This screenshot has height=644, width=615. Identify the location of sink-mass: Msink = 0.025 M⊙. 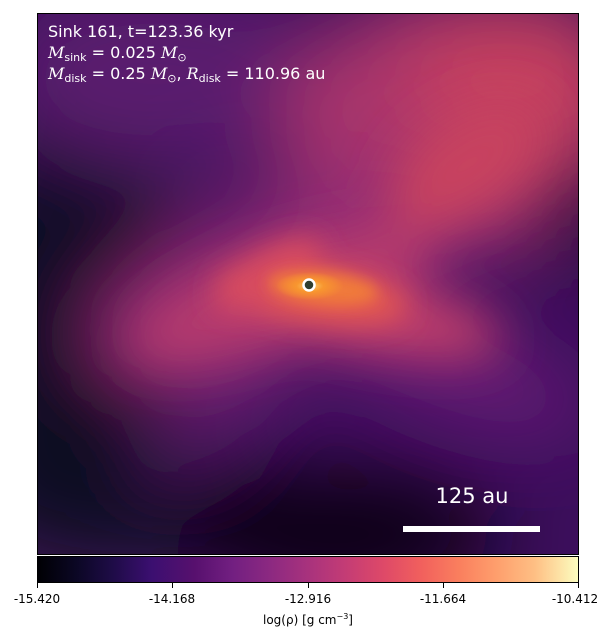
(117, 53).